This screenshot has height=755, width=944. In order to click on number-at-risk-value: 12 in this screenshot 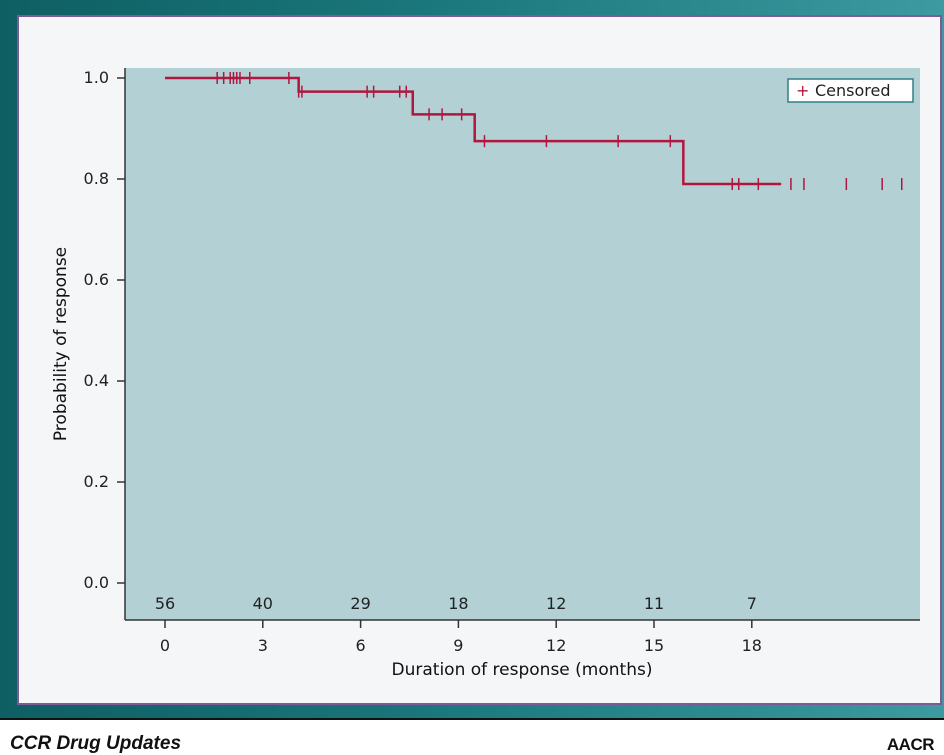, I will do `click(556, 603)`.